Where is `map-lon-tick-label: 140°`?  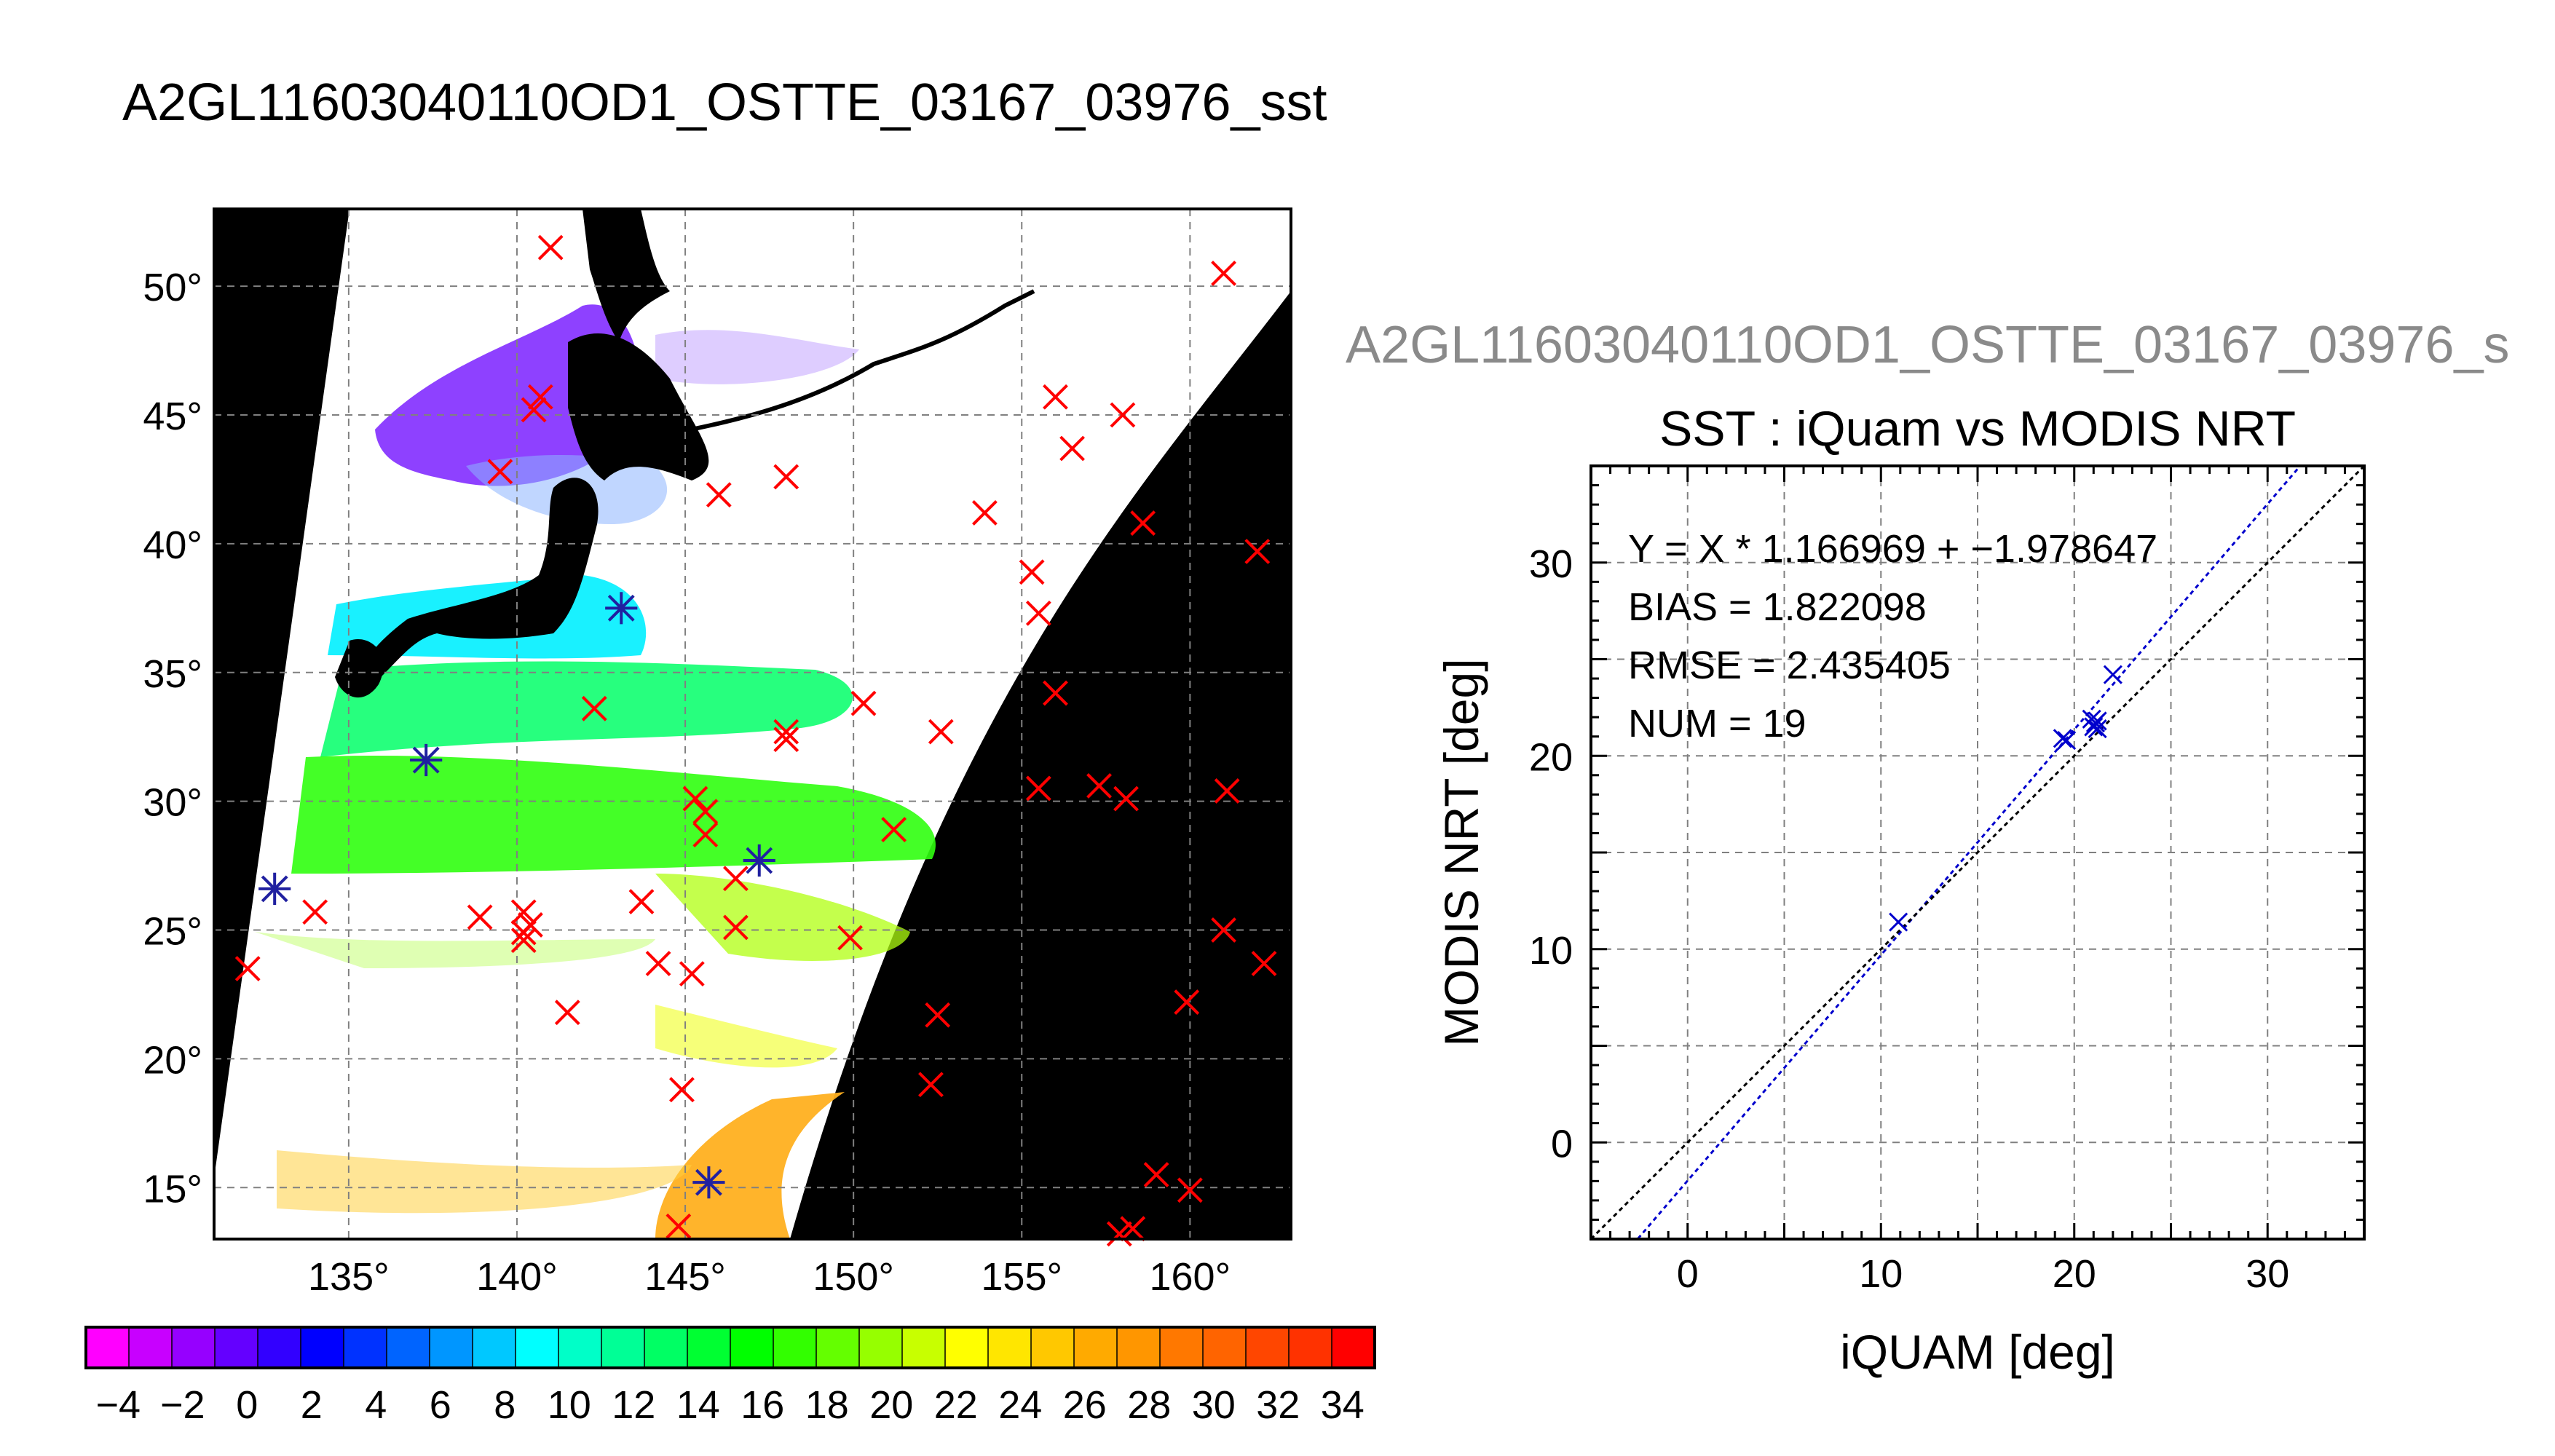
map-lon-tick-label: 140° is located at coordinates (517, 1277).